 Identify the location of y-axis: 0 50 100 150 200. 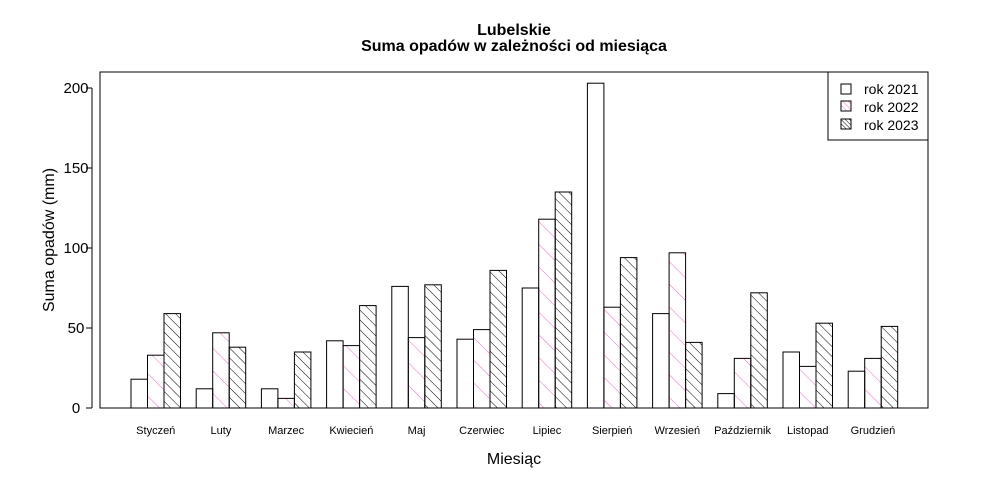
(78, 248).